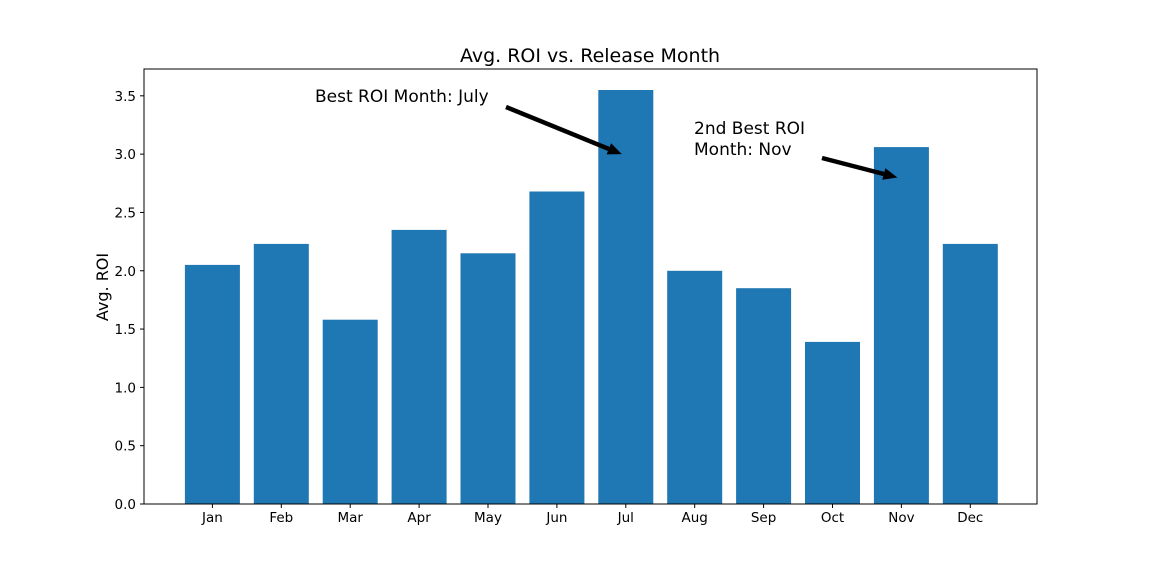  Describe the element at coordinates (212, 518) in the screenshot. I see `x-tick-label: Jan` at that location.